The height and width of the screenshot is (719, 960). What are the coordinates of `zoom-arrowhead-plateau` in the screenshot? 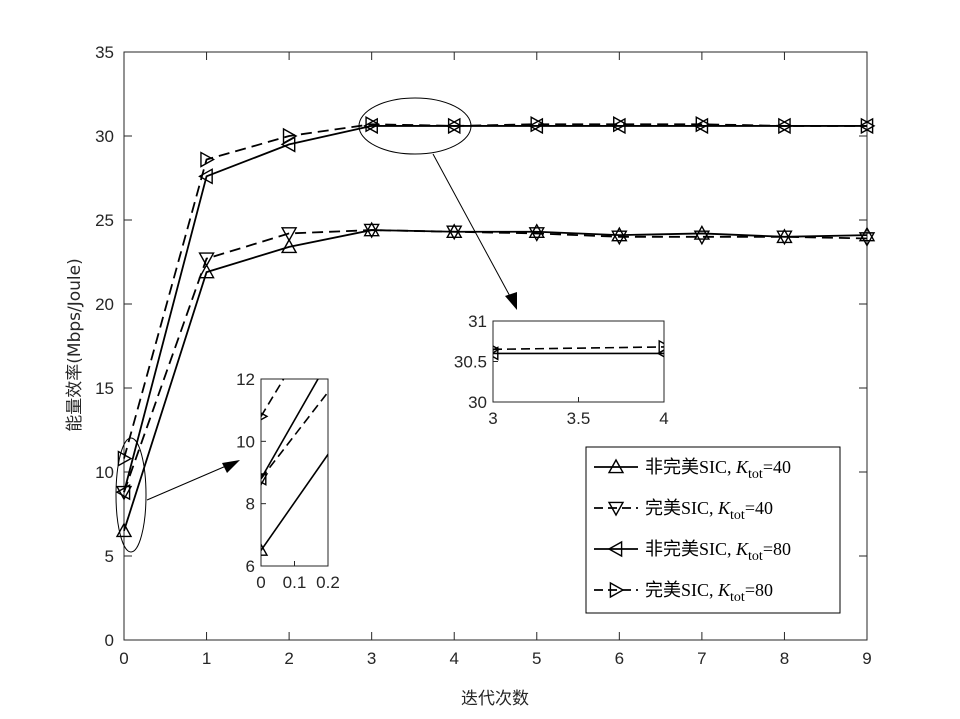 It's located at (511, 301).